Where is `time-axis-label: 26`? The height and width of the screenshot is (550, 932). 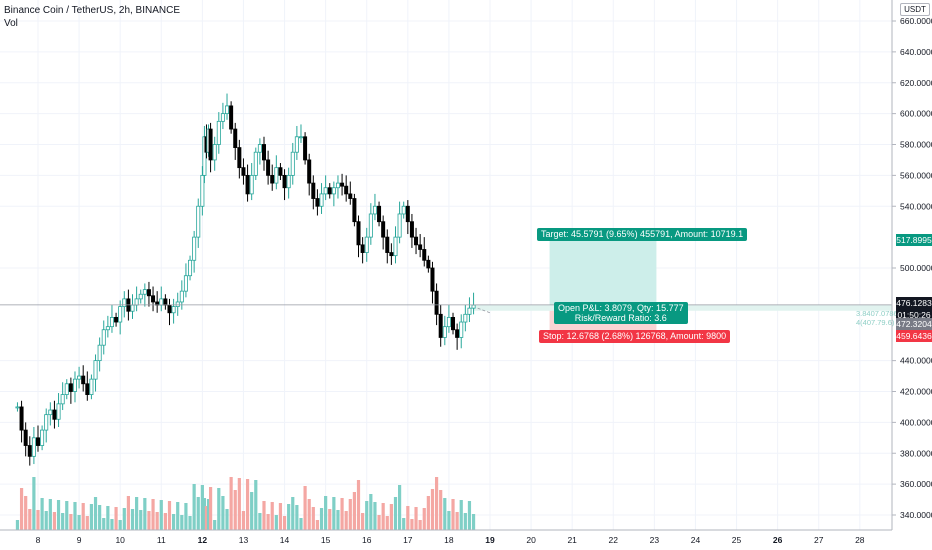 time-axis-label: 26 is located at coordinates (778, 540).